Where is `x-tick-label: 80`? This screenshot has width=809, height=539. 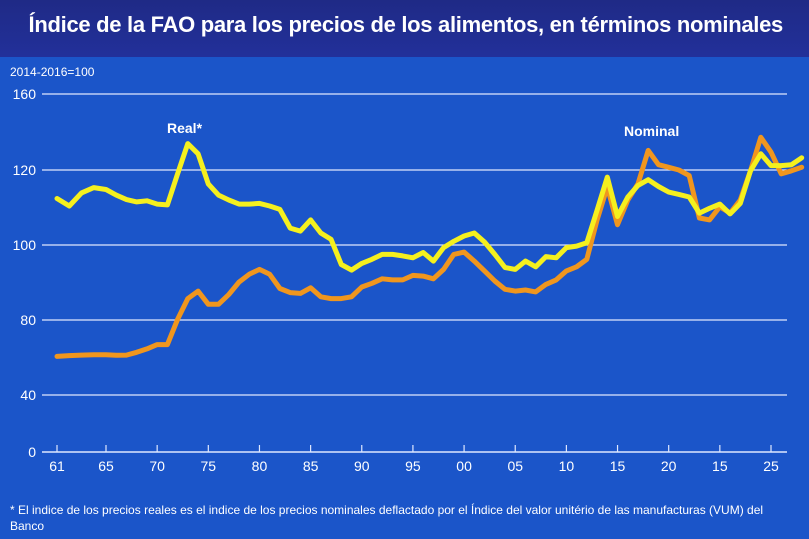 x-tick-label: 80 is located at coordinates (260, 466).